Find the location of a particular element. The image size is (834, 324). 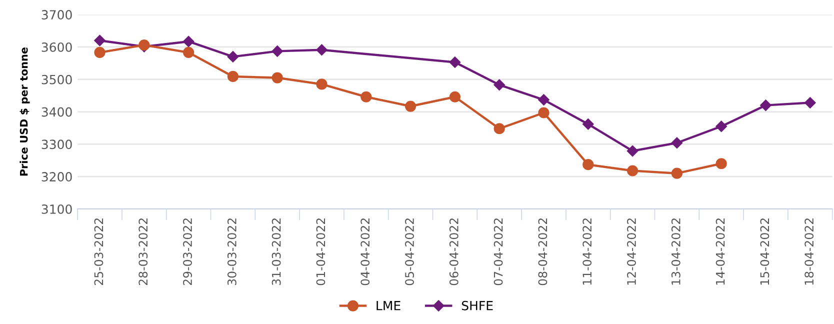

x-tick-label: 05-04-2022 is located at coordinates (409, 252).